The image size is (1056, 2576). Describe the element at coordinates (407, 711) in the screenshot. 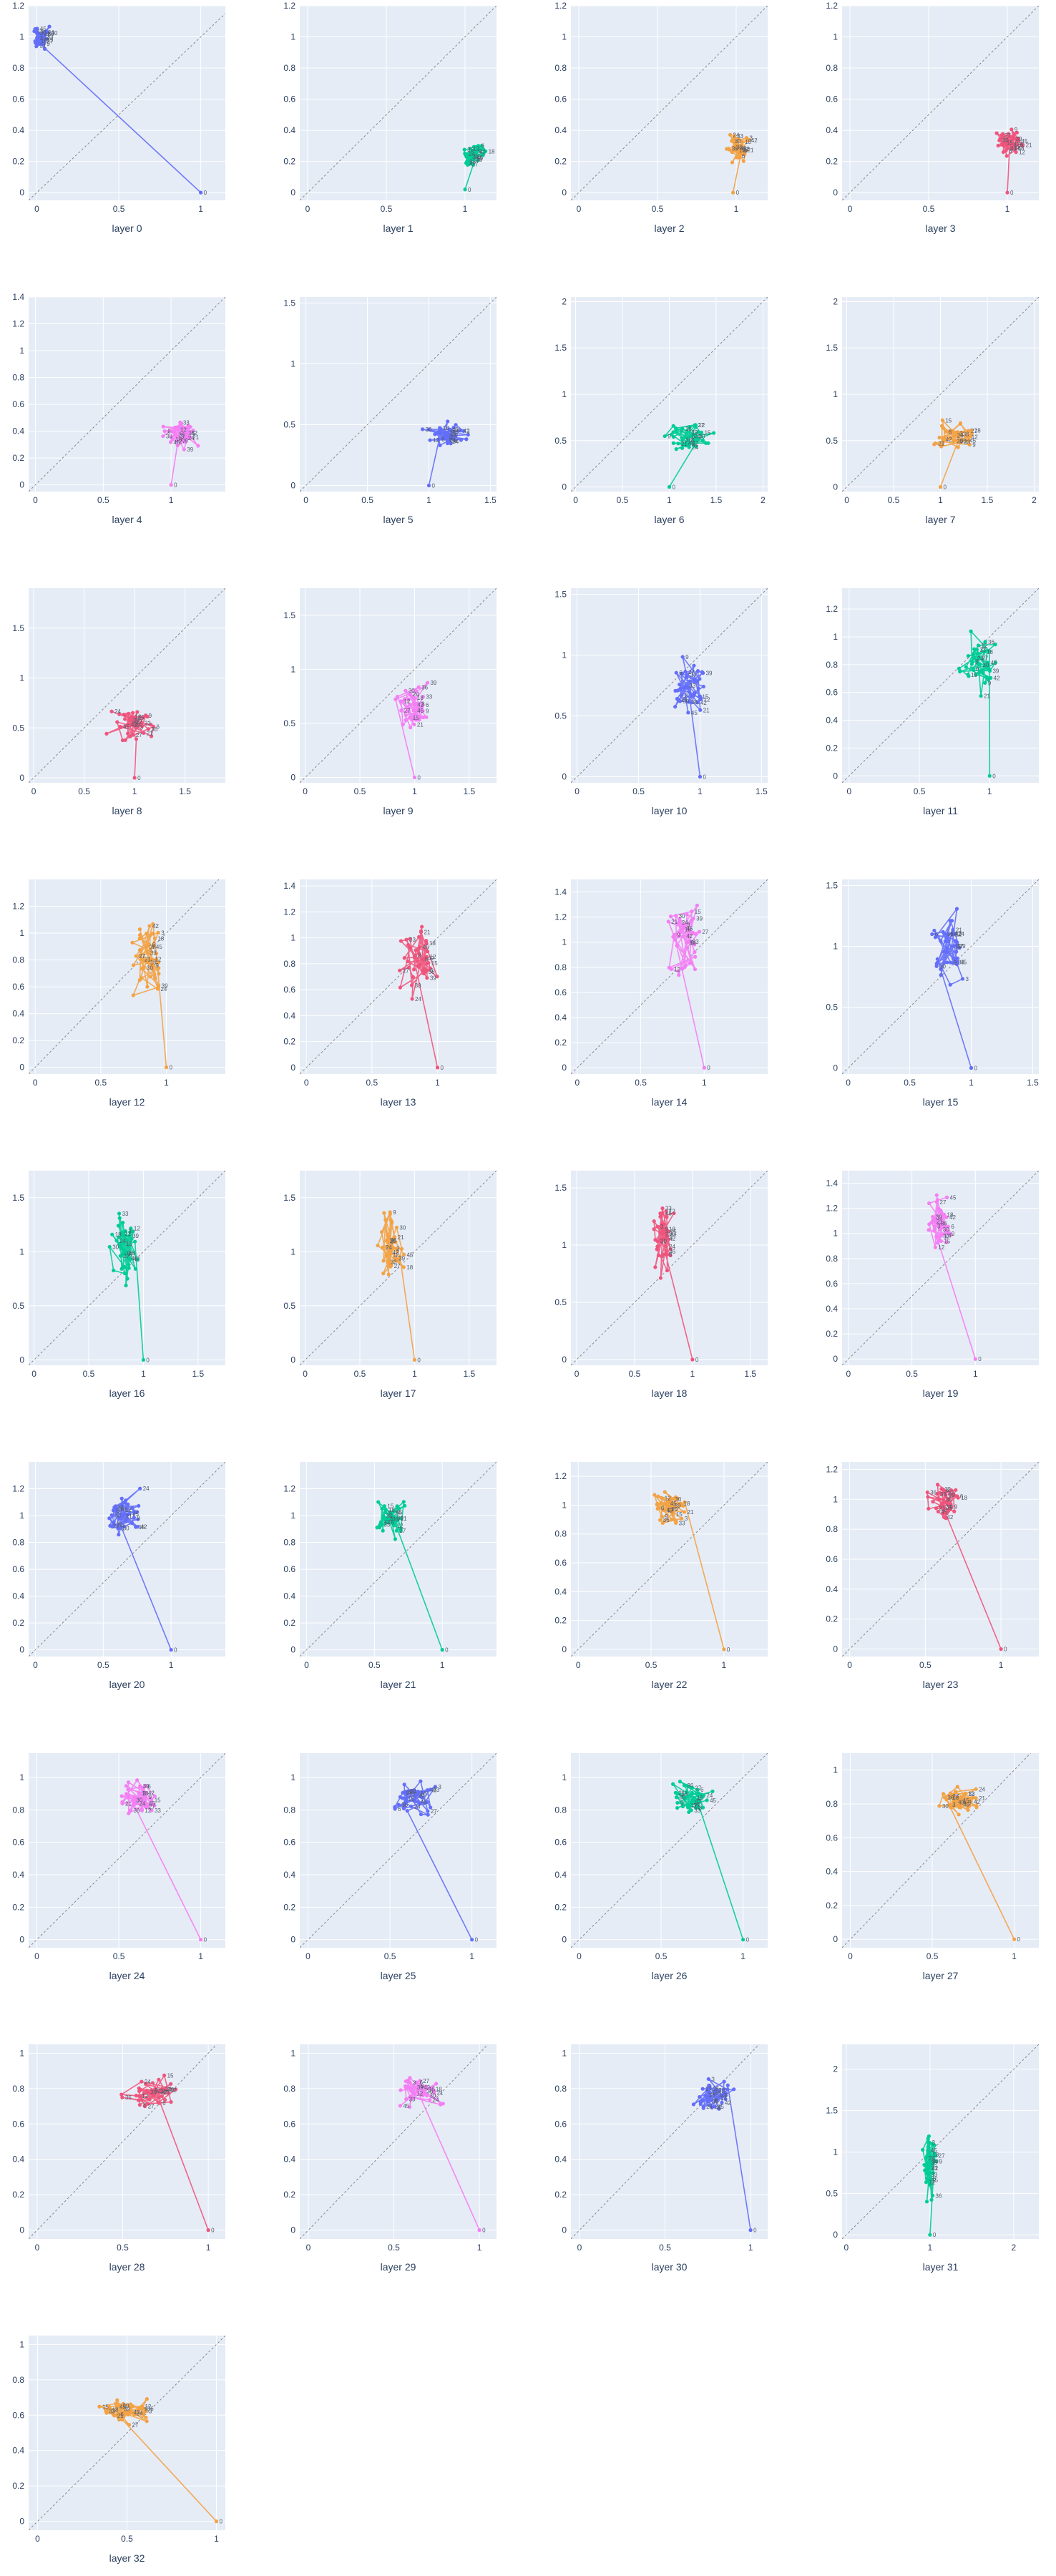

I see `point-label: 27` at that location.